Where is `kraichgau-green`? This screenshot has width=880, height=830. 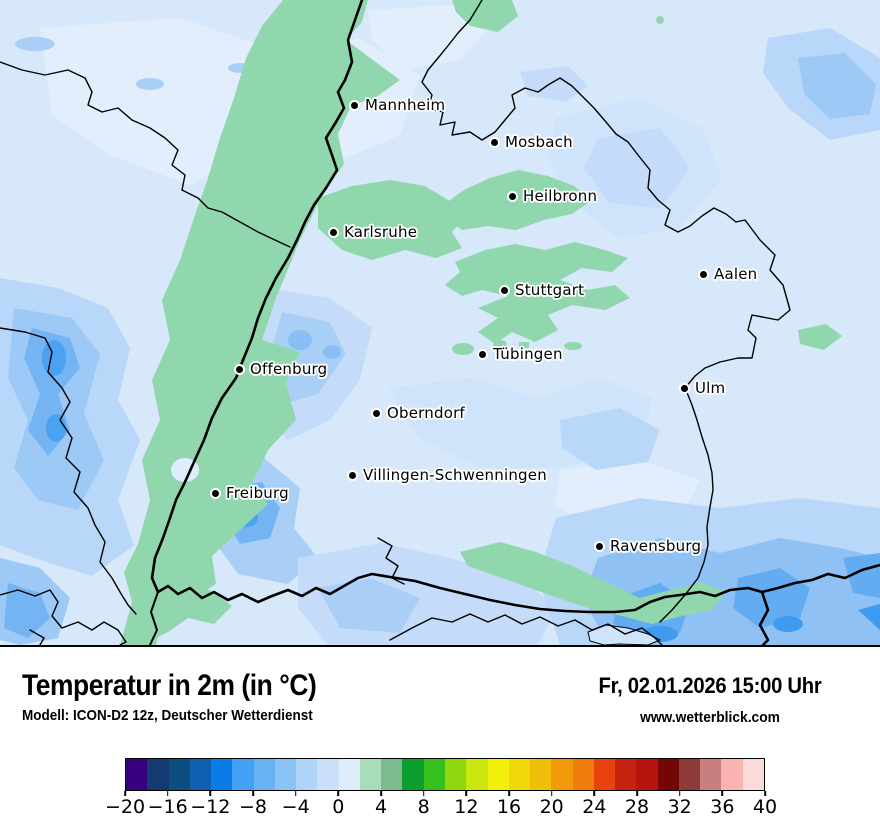 kraichgau-green is located at coordinates (393, 220).